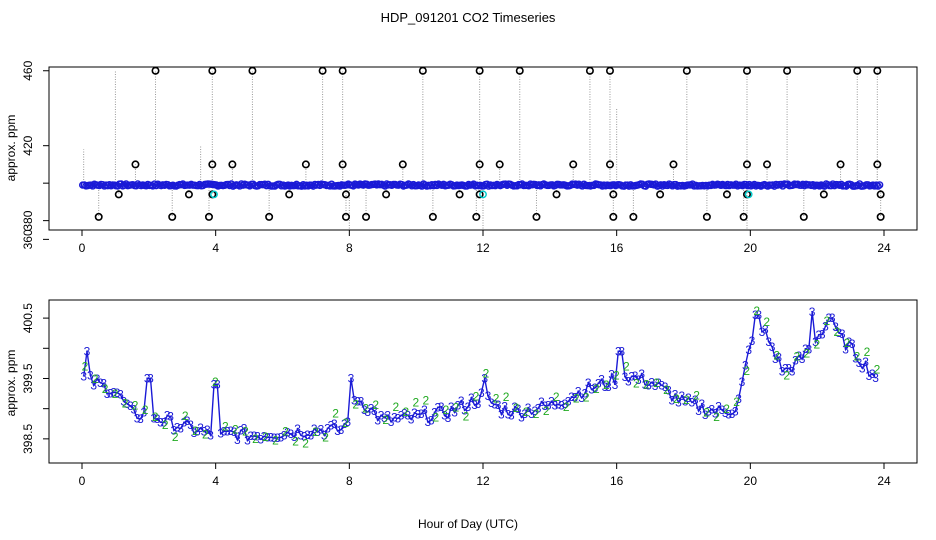 The width and height of the screenshot is (936, 540). Describe the element at coordinates (617, 248) in the screenshot. I see `x-tick-label: 16` at that location.